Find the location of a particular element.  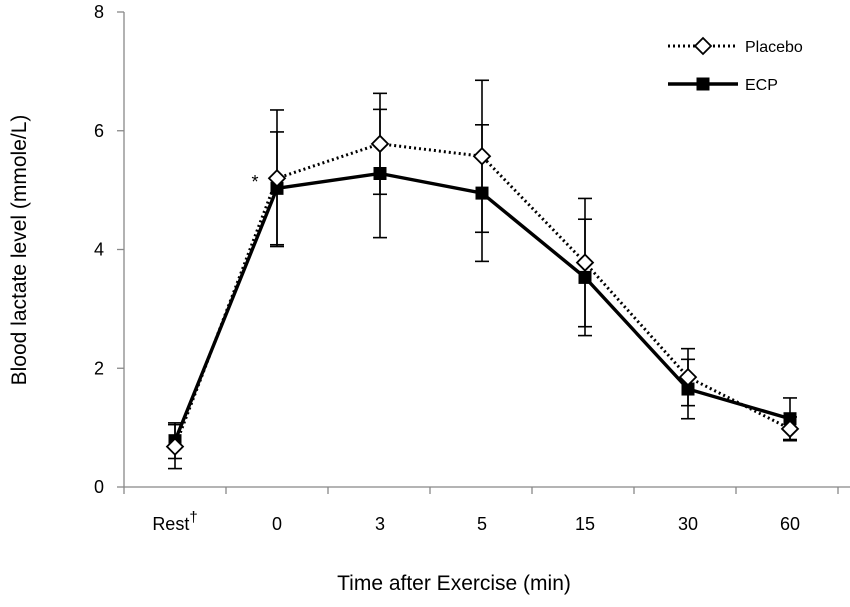

x-tick-label: 60 is located at coordinates (790, 524).